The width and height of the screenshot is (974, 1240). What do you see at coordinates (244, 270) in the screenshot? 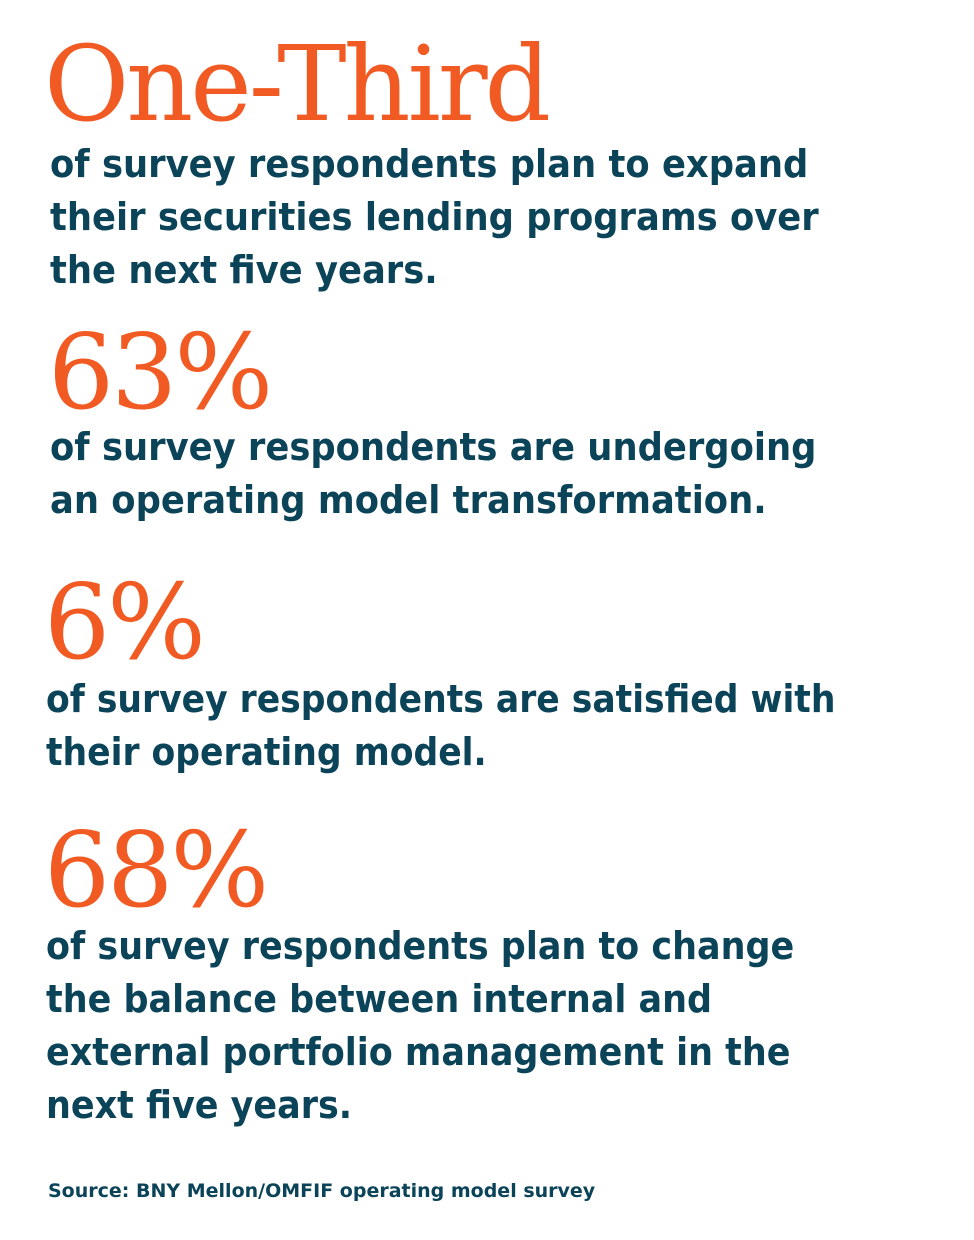
I see `stat-description-line: the next five years.` at bounding box center [244, 270].